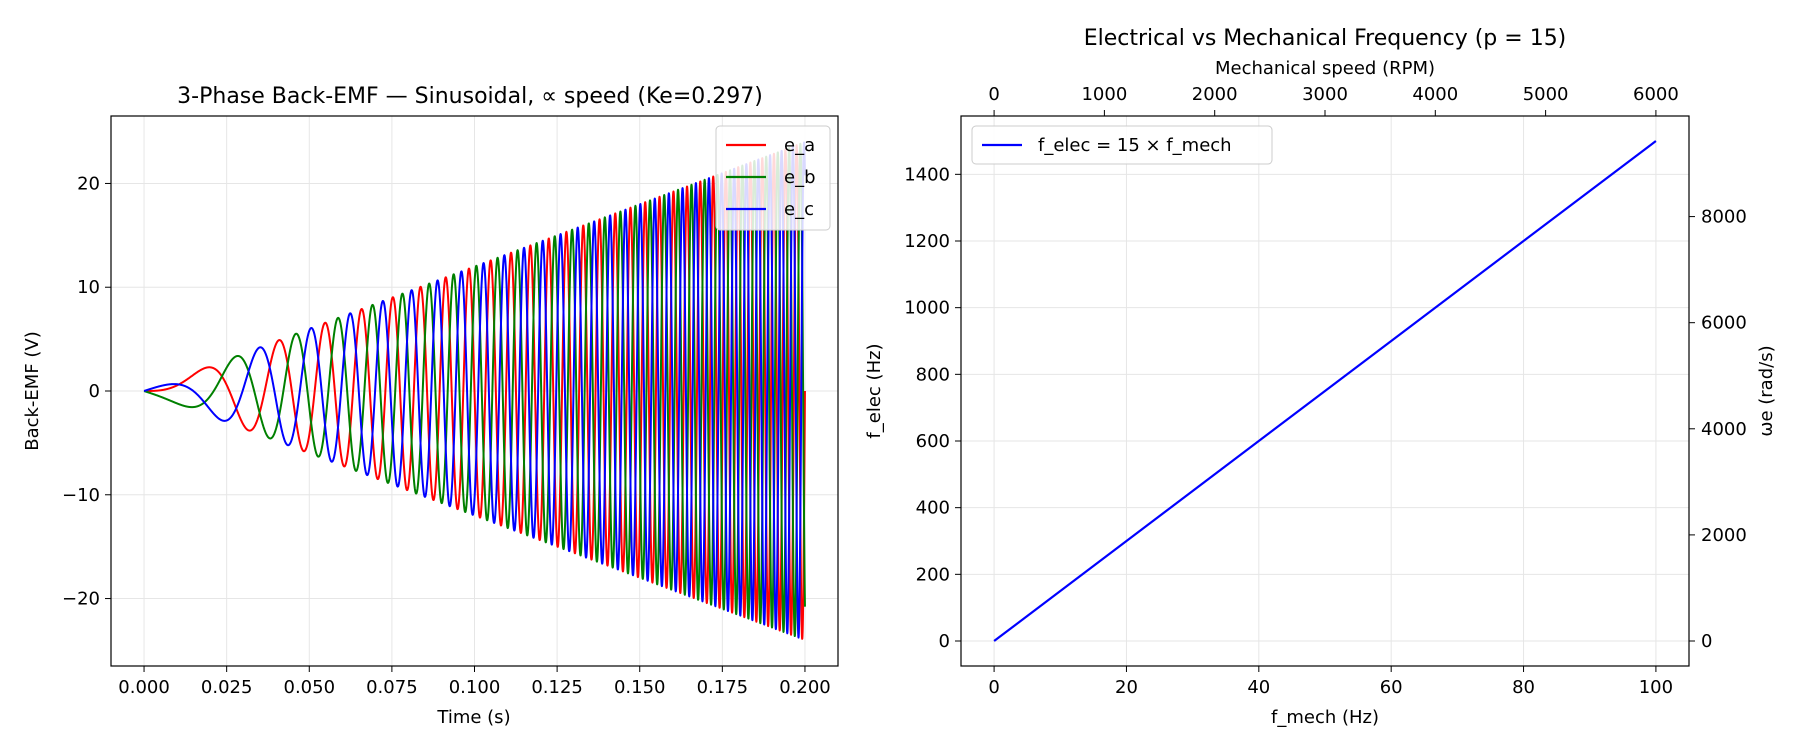  I want to click on right-x-tick-label: 100, so click(1656, 687).